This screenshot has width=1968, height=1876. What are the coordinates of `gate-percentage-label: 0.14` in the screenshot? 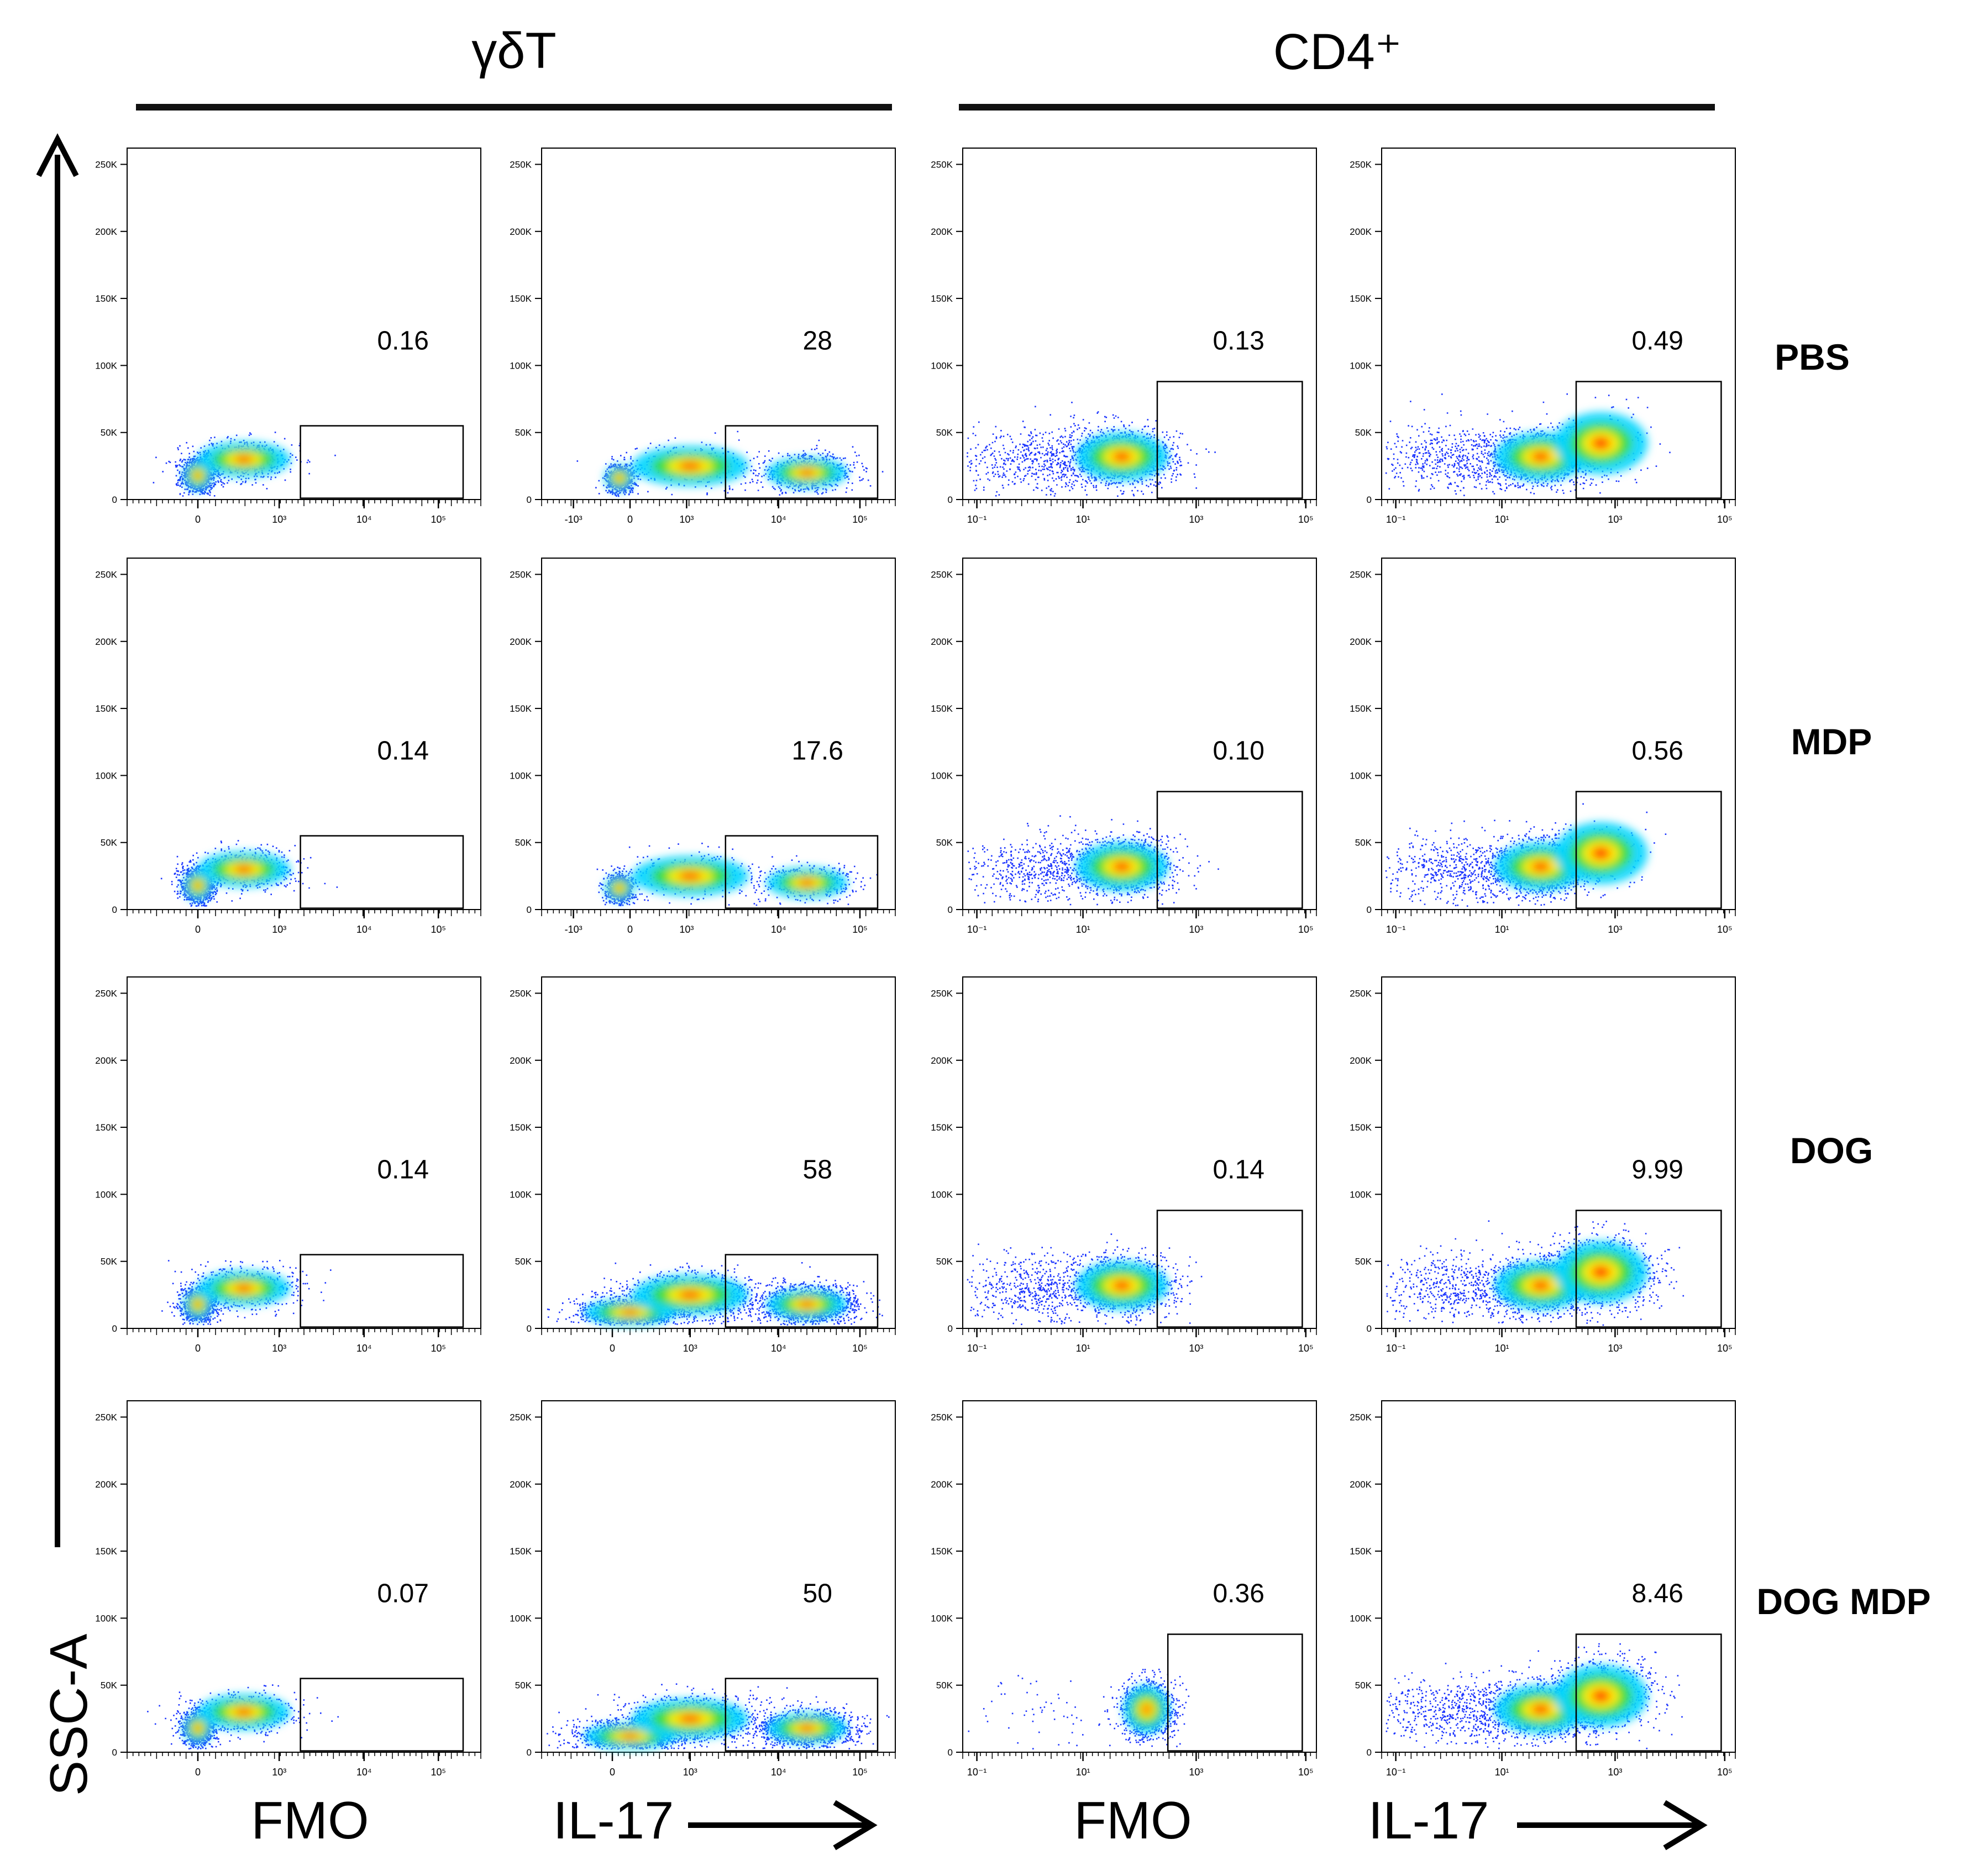 It's located at (1238, 1169).